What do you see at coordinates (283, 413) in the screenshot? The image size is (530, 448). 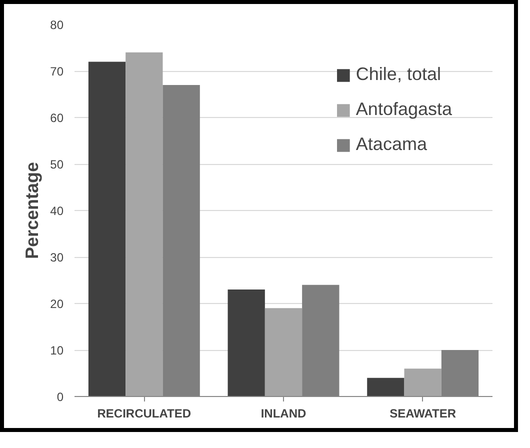 I see `x-tick-label: INLAND` at bounding box center [283, 413].